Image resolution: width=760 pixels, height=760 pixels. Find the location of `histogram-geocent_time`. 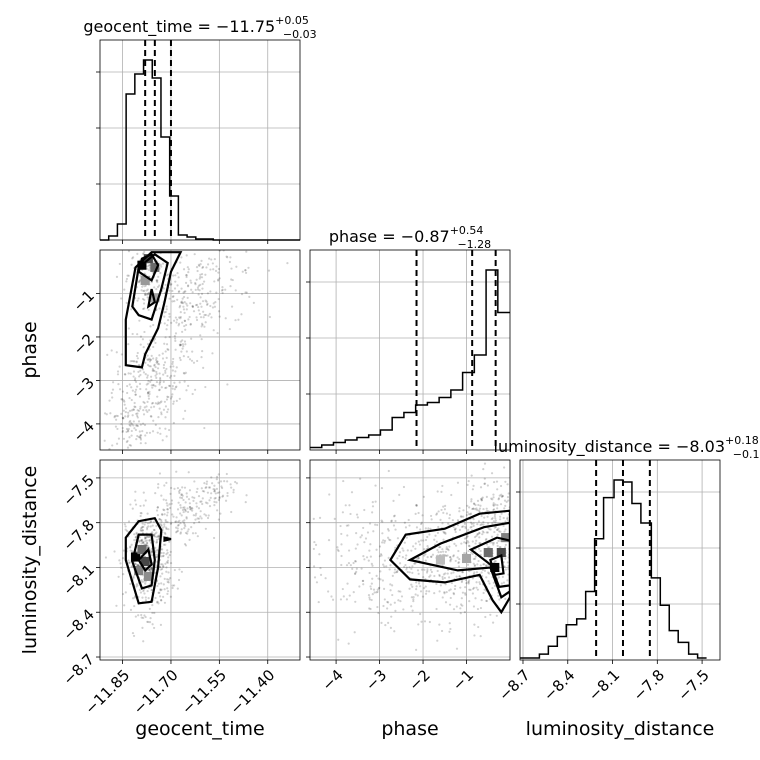

histogram-geocent_time is located at coordinates (200, 150).